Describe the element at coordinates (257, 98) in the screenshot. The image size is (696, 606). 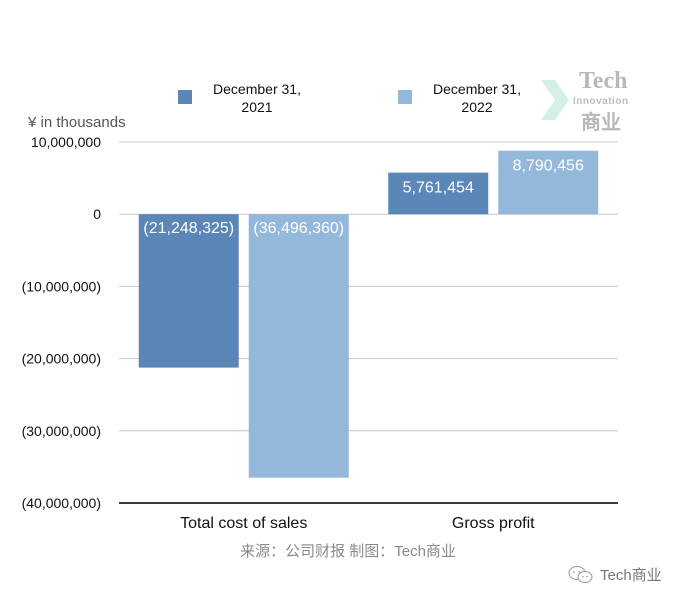
I see `legend-label-2021: December 31, 2021` at that location.